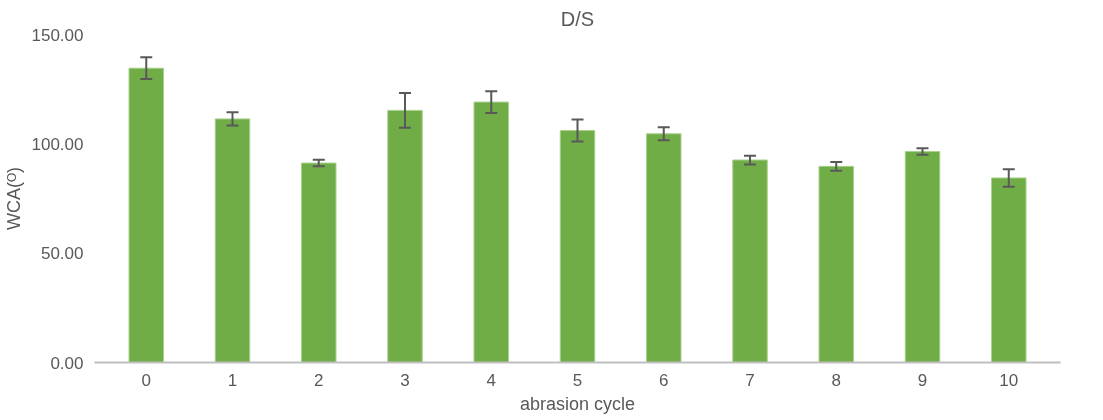  I want to click on x-tick-label: 4, so click(491, 380).